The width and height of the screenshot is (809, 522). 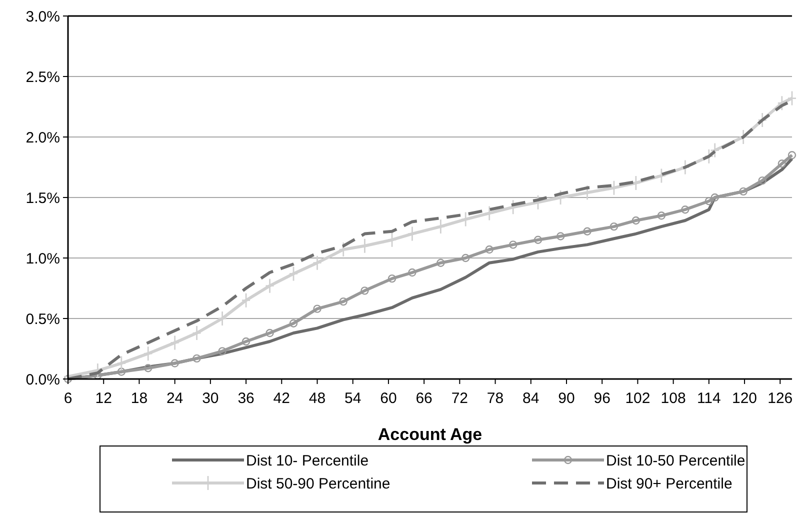 What do you see at coordinates (531, 398) in the screenshot?
I see `x-tick-label: 84` at bounding box center [531, 398].